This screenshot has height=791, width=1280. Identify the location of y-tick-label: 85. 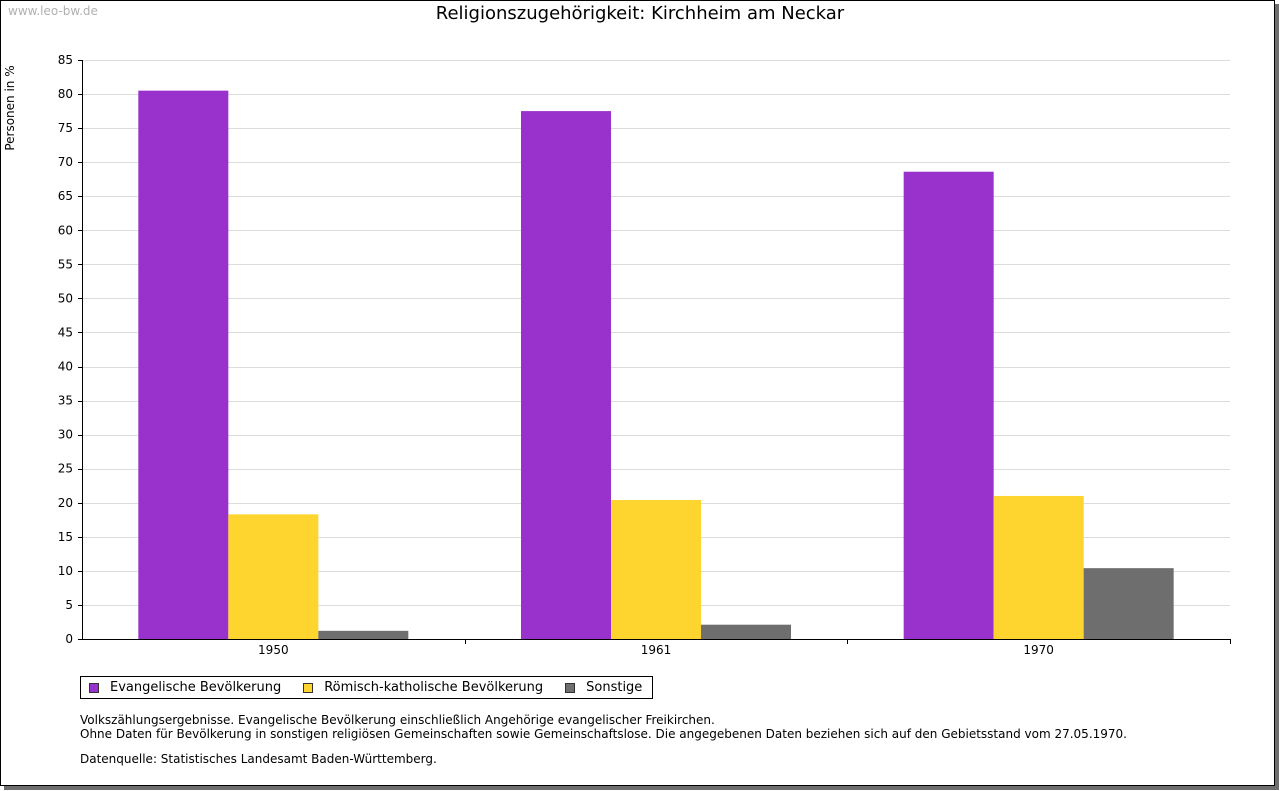
(65, 60).